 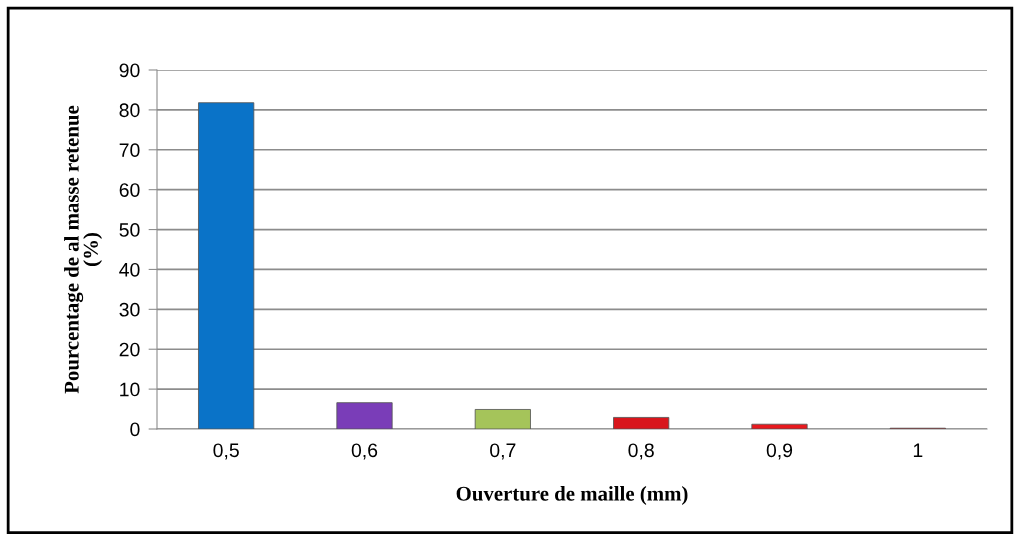 I want to click on y-tick-label: 90, so click(x=129, y=70).